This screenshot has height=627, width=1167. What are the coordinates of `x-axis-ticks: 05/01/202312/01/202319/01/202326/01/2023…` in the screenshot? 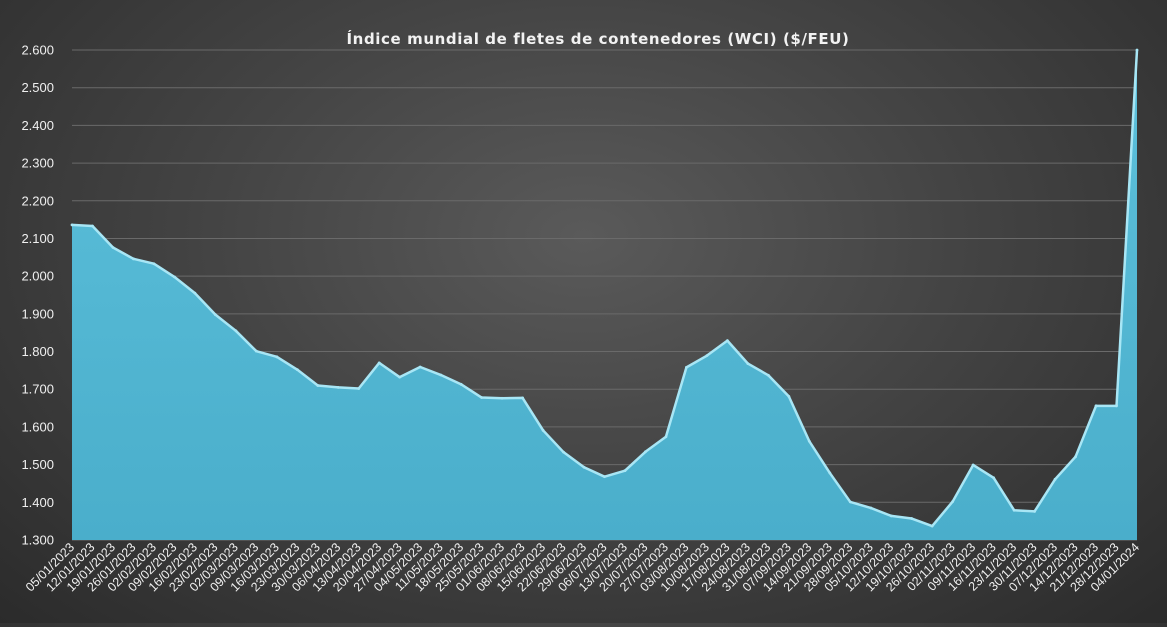 It's located at (582, 567).